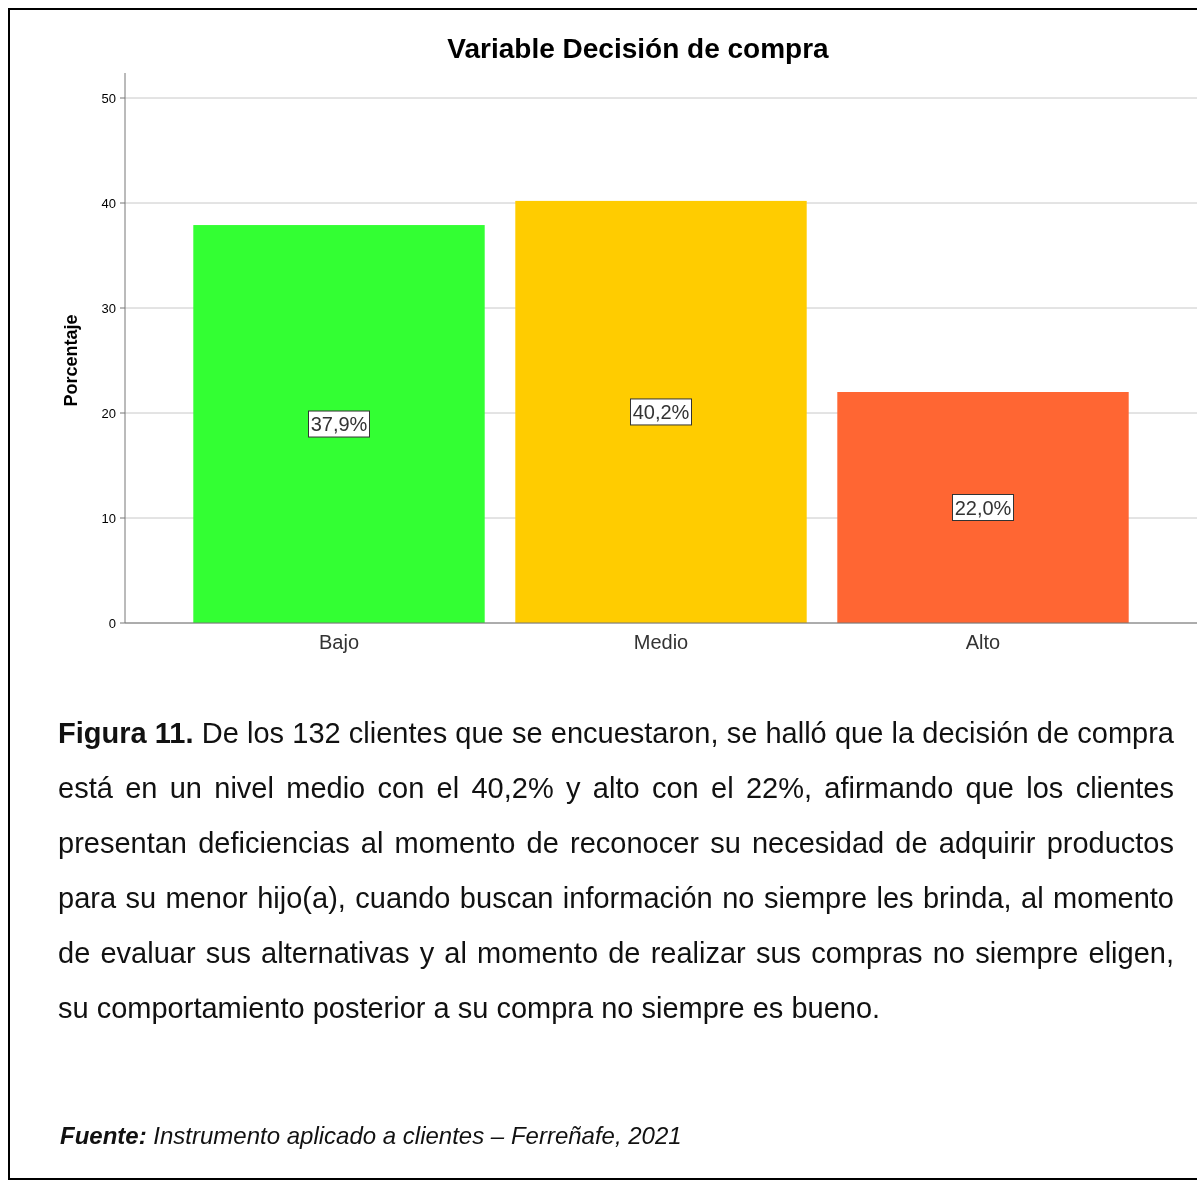 The width and height of the screenshot is (1197, 1184). I want to click on y-tick-label: 10, so click(108, 518).